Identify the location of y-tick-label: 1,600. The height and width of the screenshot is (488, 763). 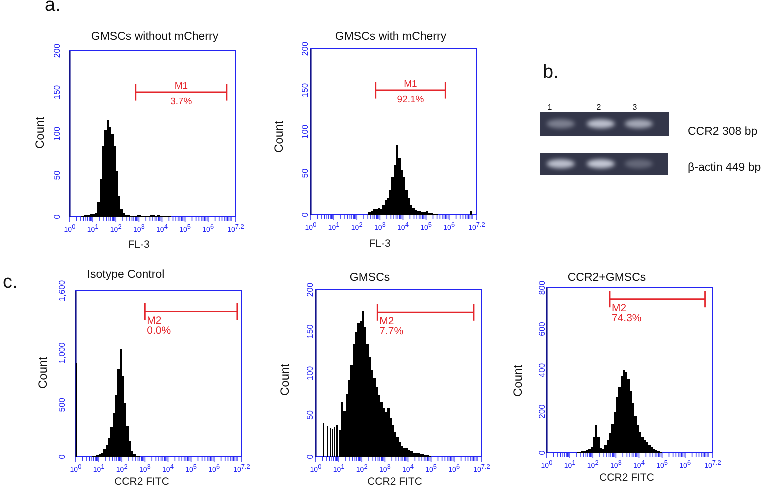
(62, 291).